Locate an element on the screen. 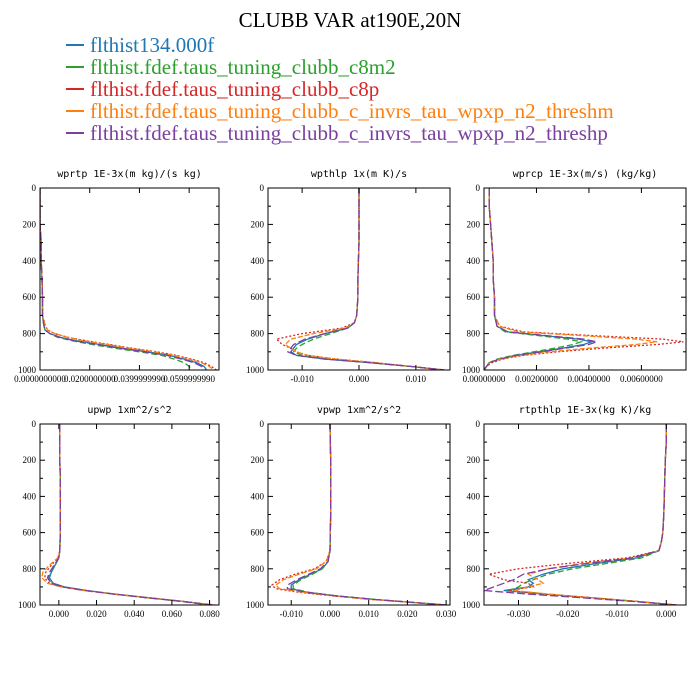  legend-label: flthist.fdef.taus_tuning_clubb_c8m2 is located at coordinates (243, 66).